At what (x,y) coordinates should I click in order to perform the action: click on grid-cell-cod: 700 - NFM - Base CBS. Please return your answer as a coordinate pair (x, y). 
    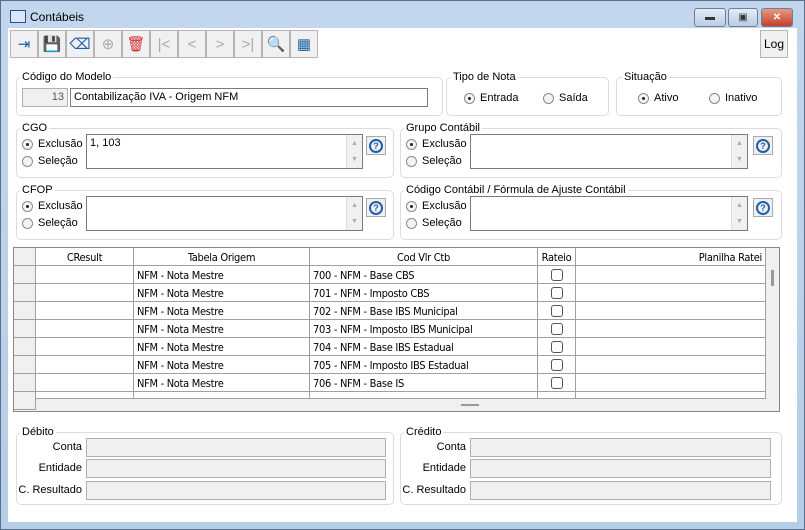
    Looking at the image, I should click on (424, 275).